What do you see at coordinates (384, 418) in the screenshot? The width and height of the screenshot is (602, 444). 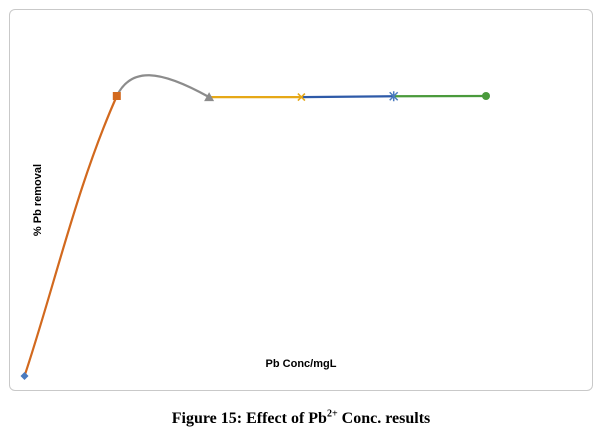 I see `caption-suffix: Conc. results` at bounding box center [384, 418].